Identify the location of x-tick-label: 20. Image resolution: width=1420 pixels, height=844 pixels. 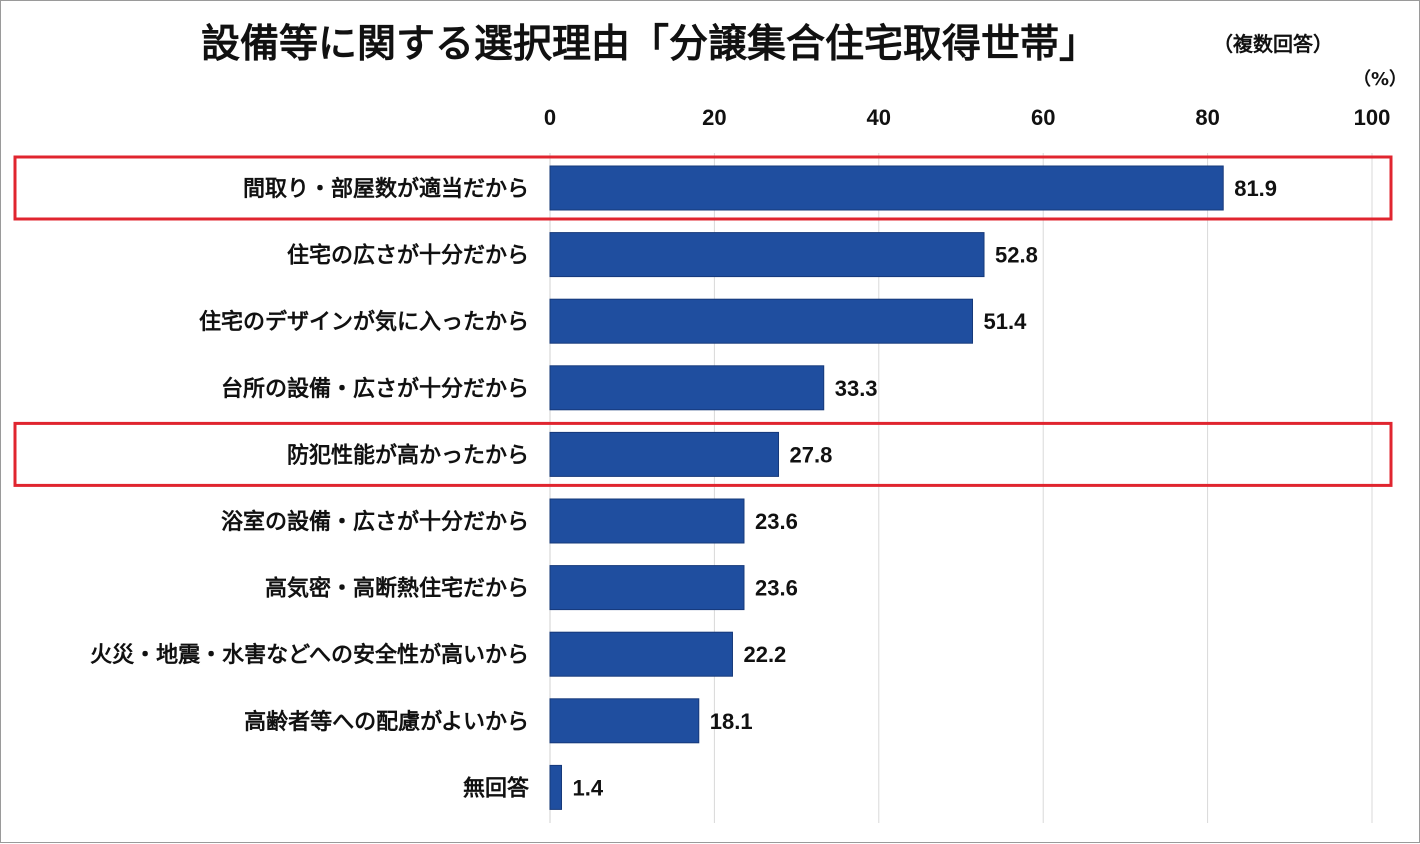
(714, 117).